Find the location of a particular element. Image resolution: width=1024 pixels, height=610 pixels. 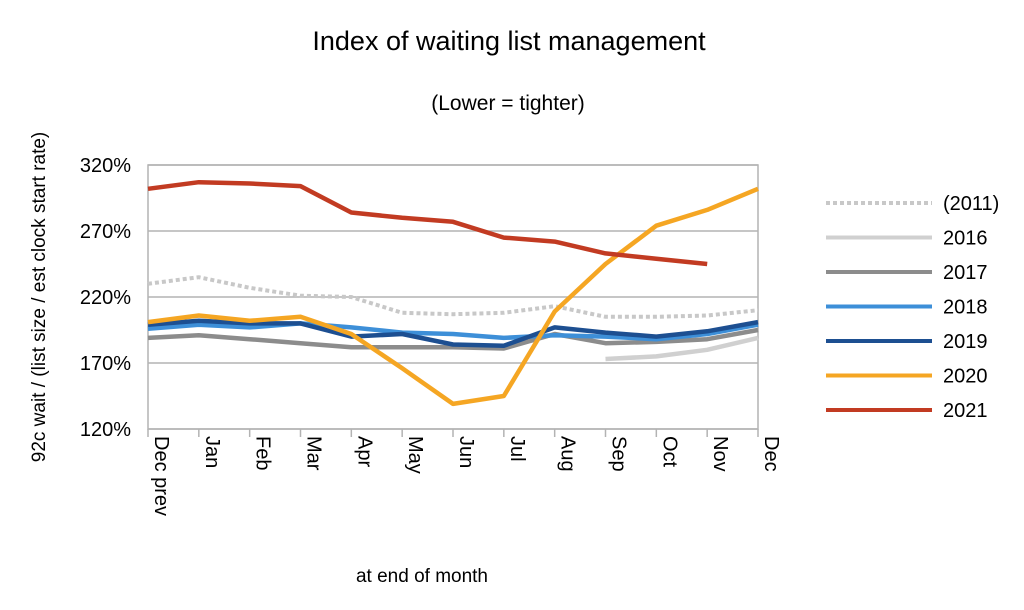

x-tick-label: Apr is located at coordinates (364, 451).